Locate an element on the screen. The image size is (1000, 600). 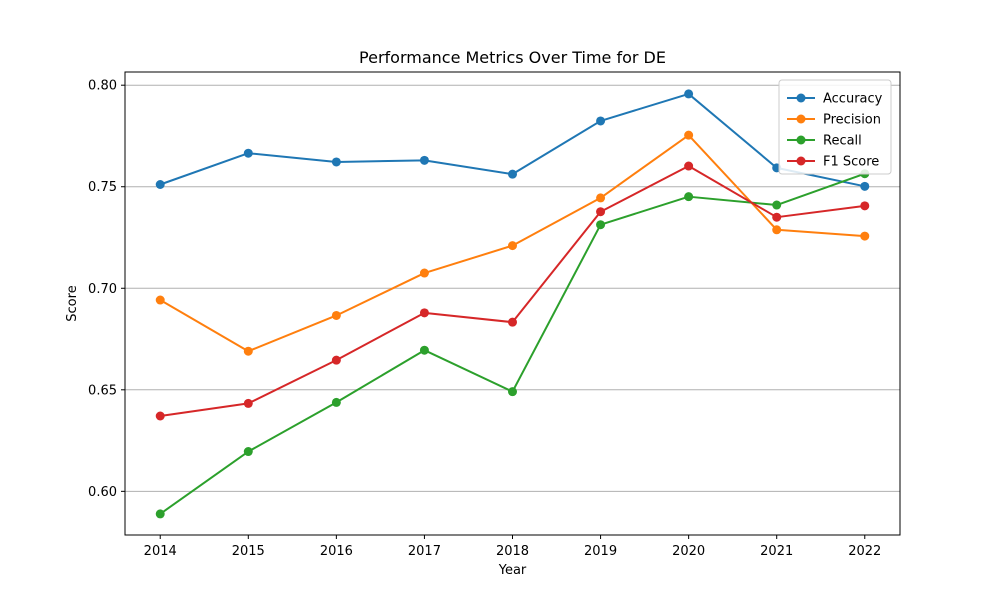
y-tick-label: 0.70 is located at coordinates (102, 289).